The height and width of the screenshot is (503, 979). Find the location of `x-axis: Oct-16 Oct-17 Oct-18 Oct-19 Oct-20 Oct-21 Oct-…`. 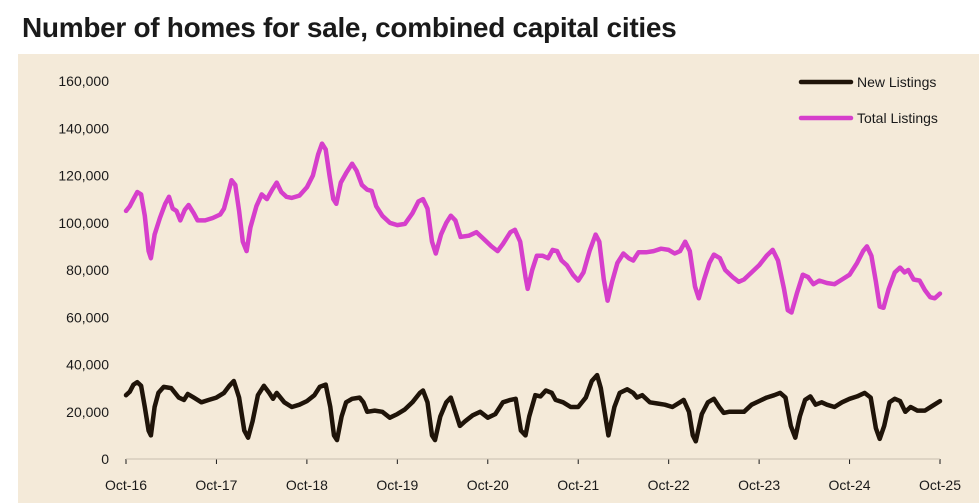

x-axis: Oct-16 Oct-17 Oct-18 Oct-19 Oct-20 Oct-21 Oct-… is located at coordinates (533, 476).